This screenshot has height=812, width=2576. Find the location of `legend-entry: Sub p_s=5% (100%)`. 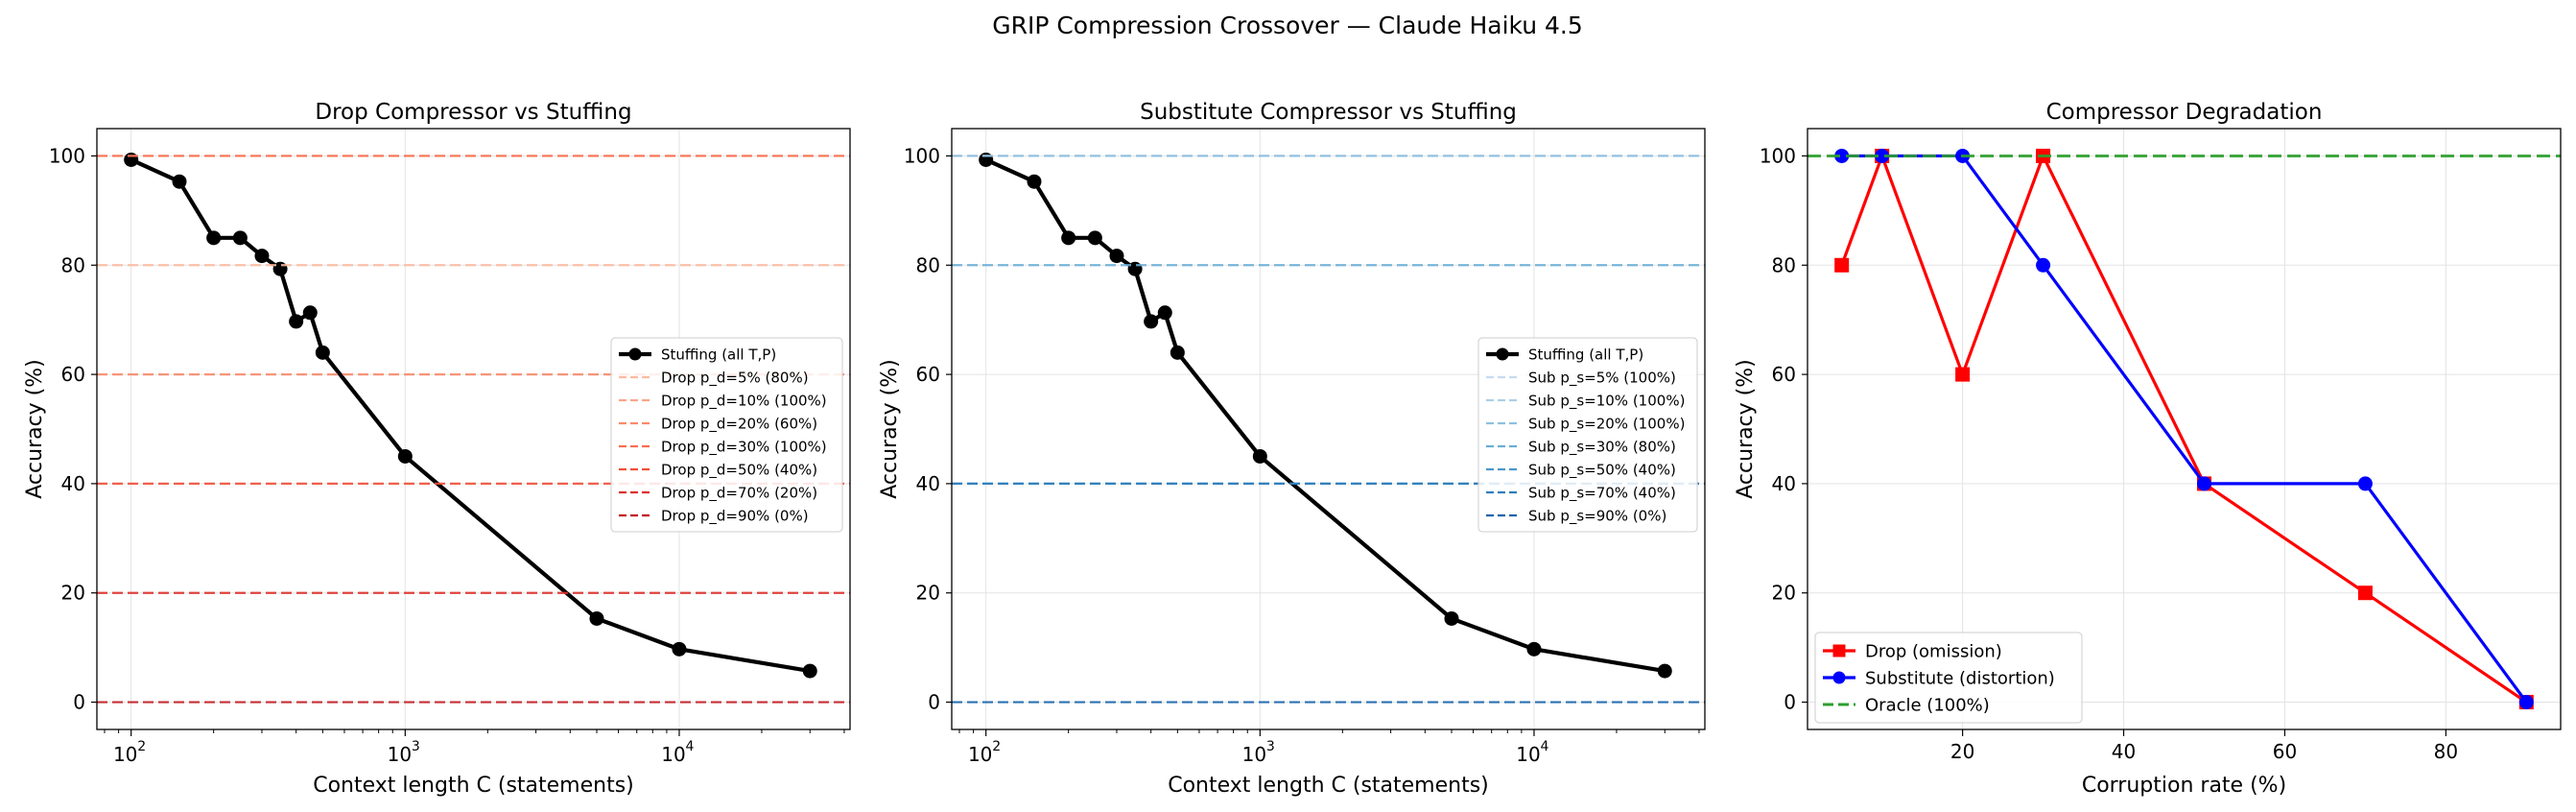

legend-entry: Sub p_s=5% (100%) is located at coordinates (1581, 378).